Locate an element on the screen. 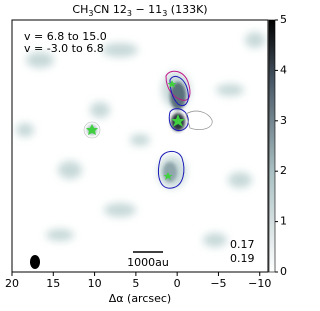  colorbar-tick-label: 1 is located at coordinates (283, 221).